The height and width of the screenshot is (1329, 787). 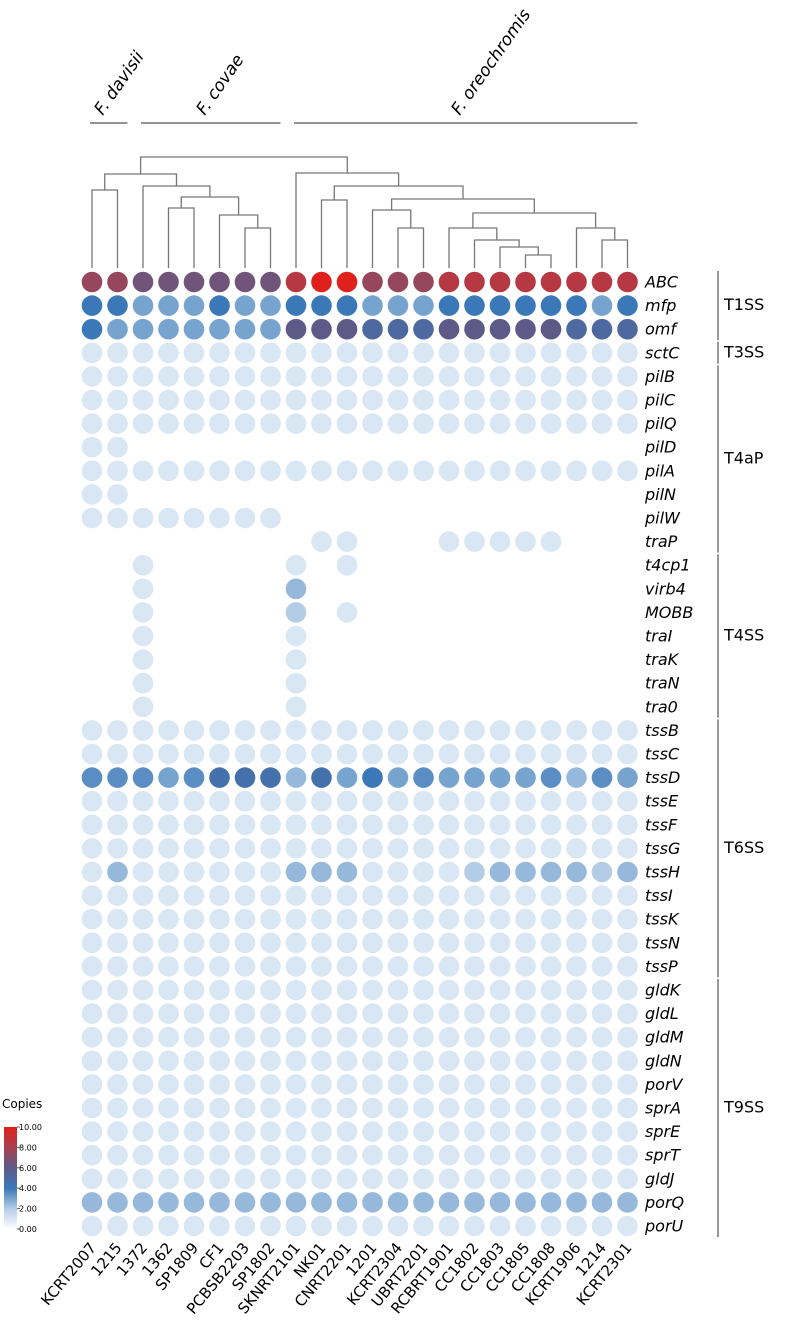 What do you see at coordinates (665, 588) in the screenshot?
I see `row-label: virb4` at bounding box center [665, 588].